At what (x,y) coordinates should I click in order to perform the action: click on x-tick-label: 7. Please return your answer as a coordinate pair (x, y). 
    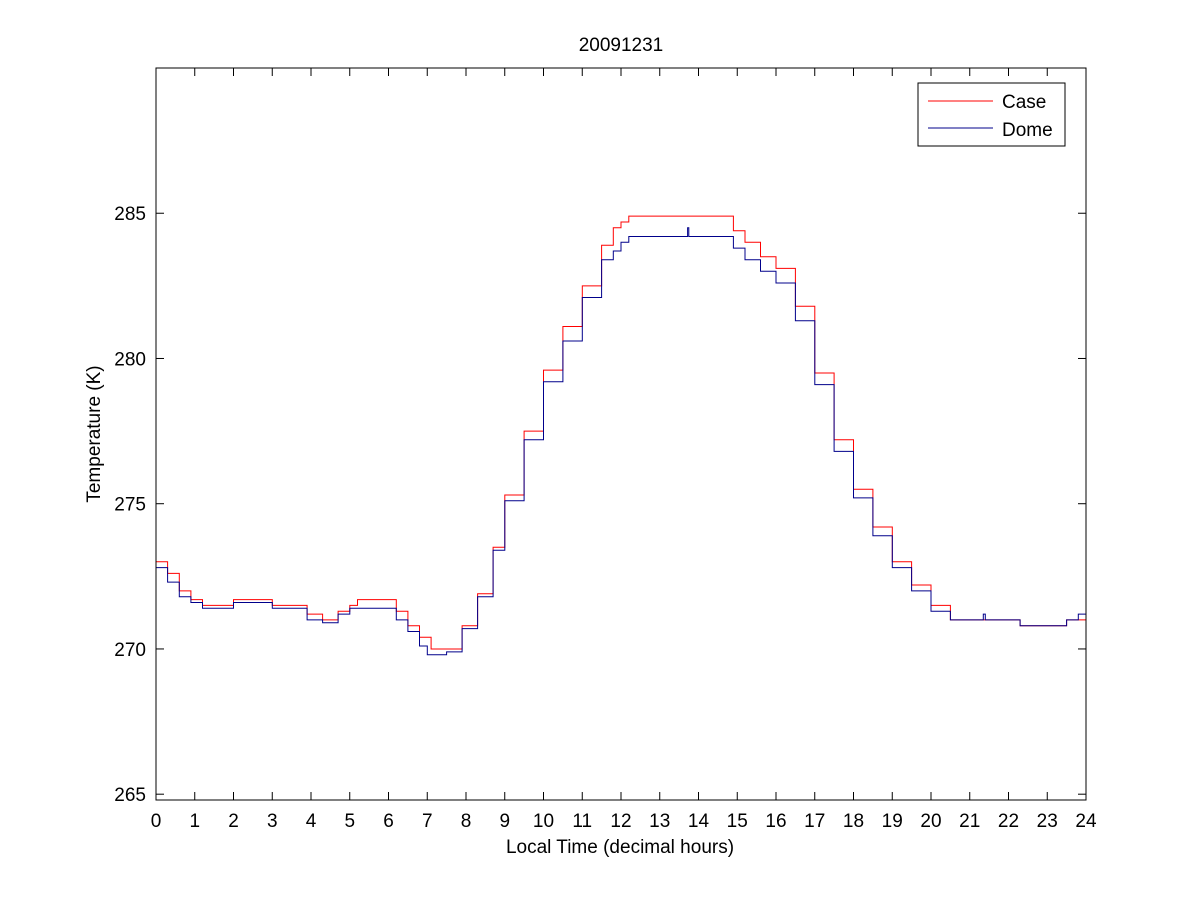
    Looking at the image, I should click on (427, 821).